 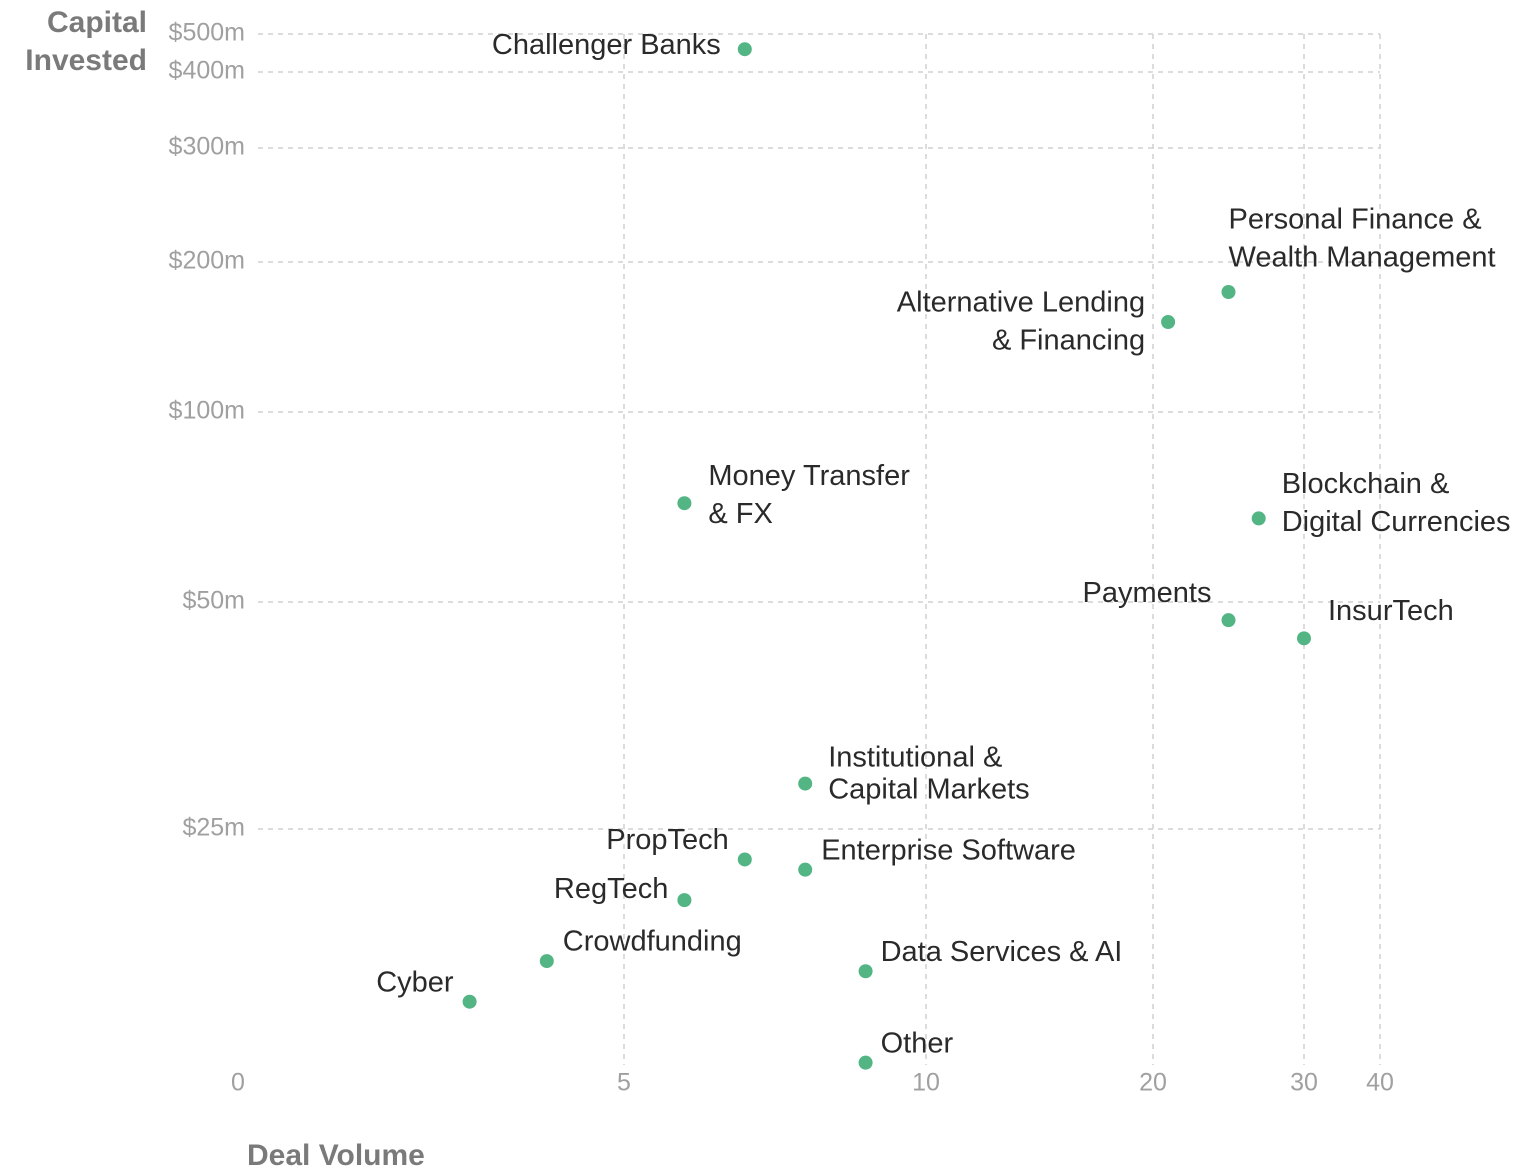 I want to click on point-label: Institutional &, so click(x=915, y=757).